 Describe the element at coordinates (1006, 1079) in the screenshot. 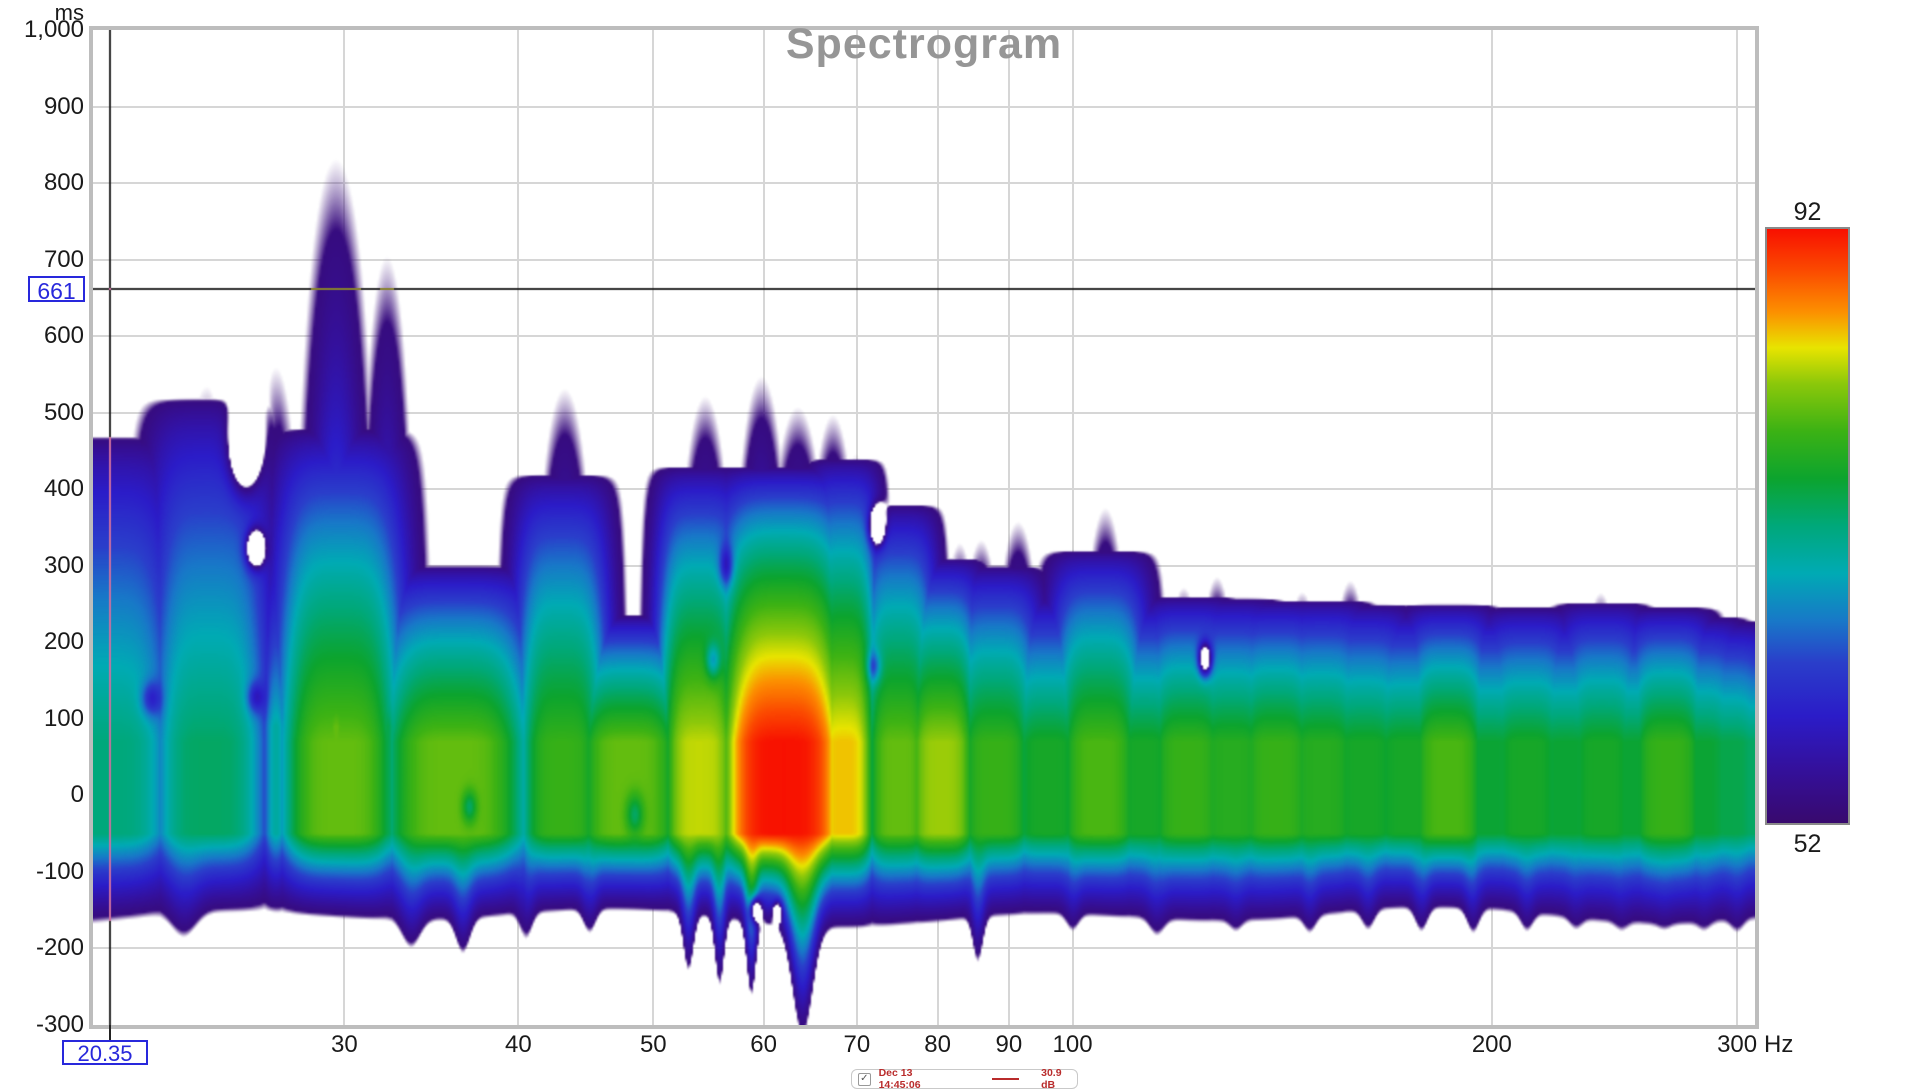

I see `legend-line-swatch` at that location.